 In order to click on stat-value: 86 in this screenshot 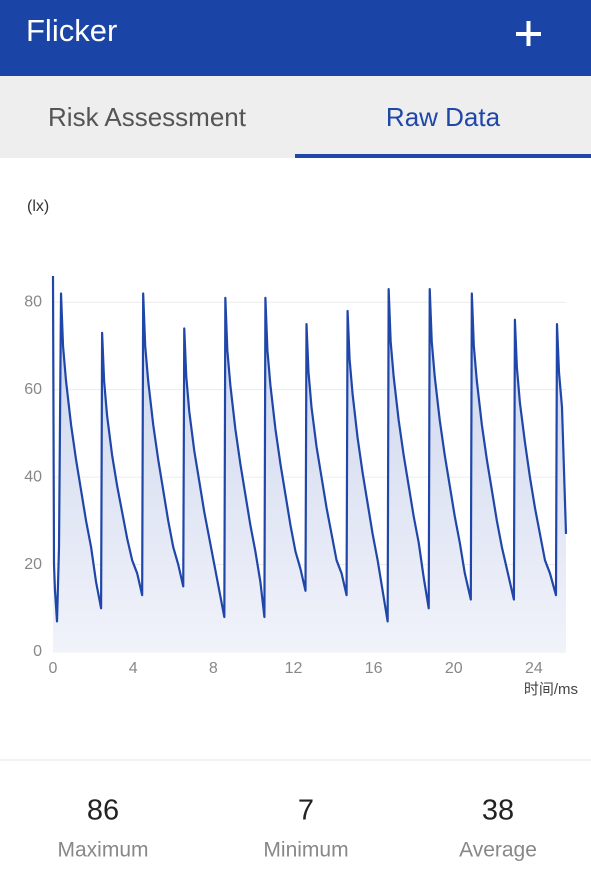, I will do `click(103, 811)`.